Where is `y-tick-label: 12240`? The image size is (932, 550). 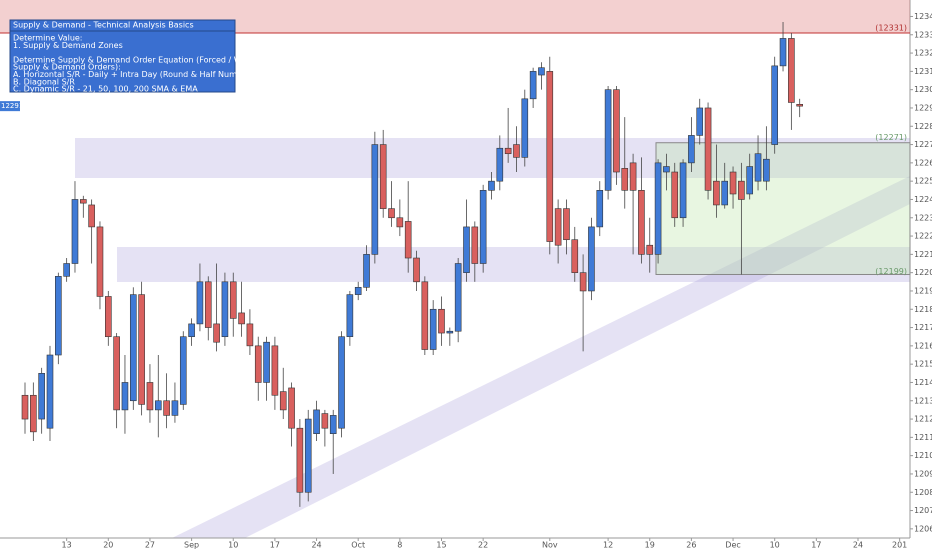 y-tick-label: 12240 is located at coordinates (923, 199).